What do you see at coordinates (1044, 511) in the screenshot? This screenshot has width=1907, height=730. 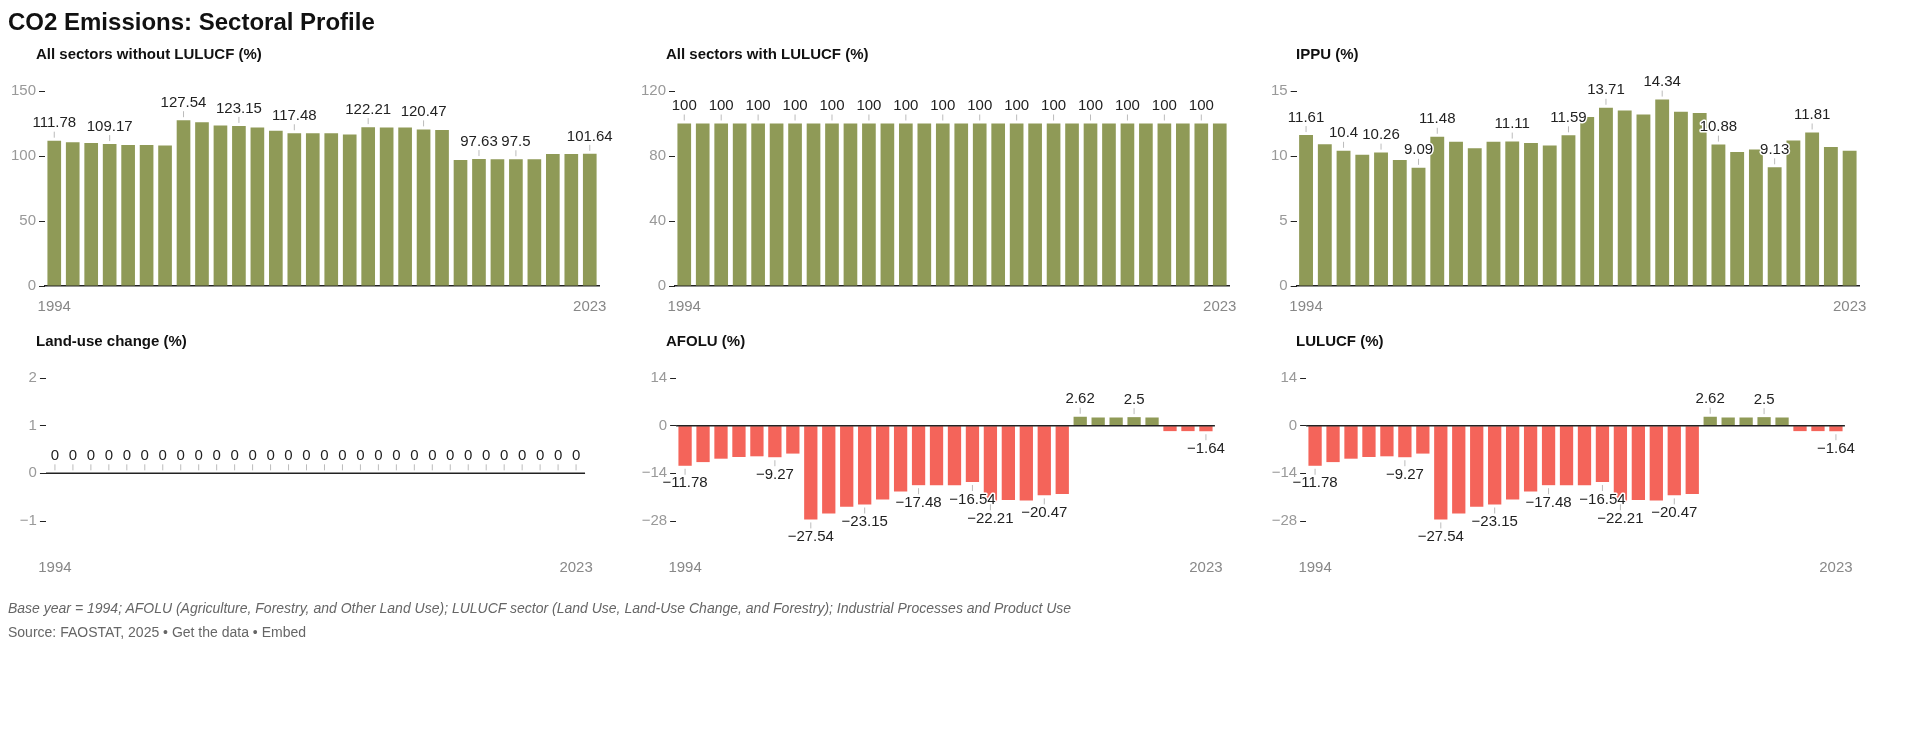 I see `data-label: −20.47` at bounding box center [1044, 511].